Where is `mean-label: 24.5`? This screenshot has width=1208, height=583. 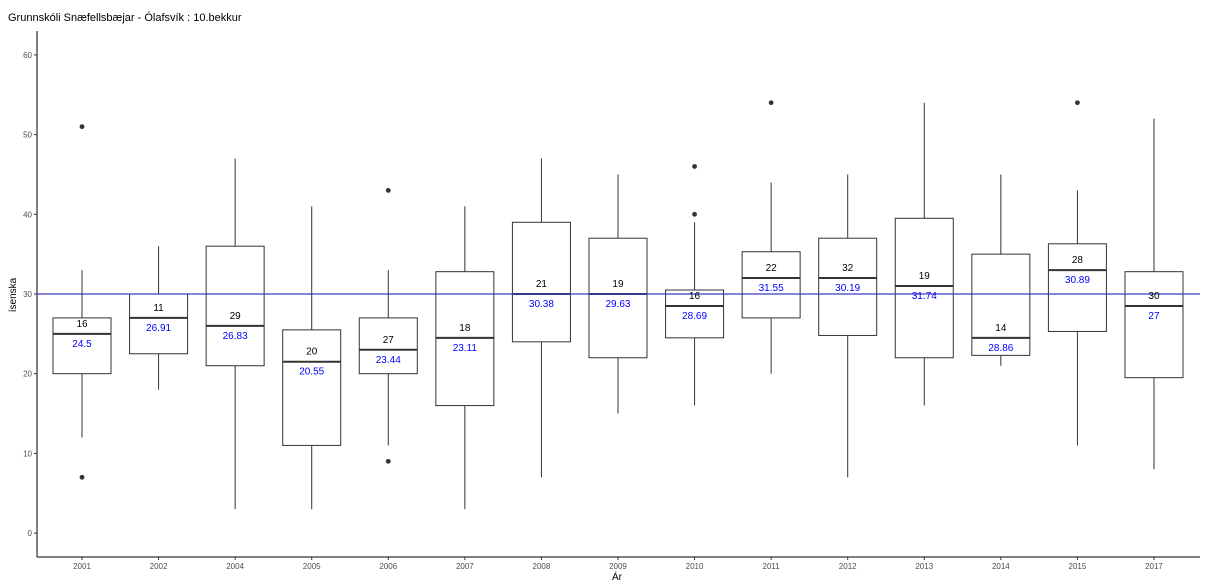
mean-label: 24.5 is located at coordinates (82, 344).